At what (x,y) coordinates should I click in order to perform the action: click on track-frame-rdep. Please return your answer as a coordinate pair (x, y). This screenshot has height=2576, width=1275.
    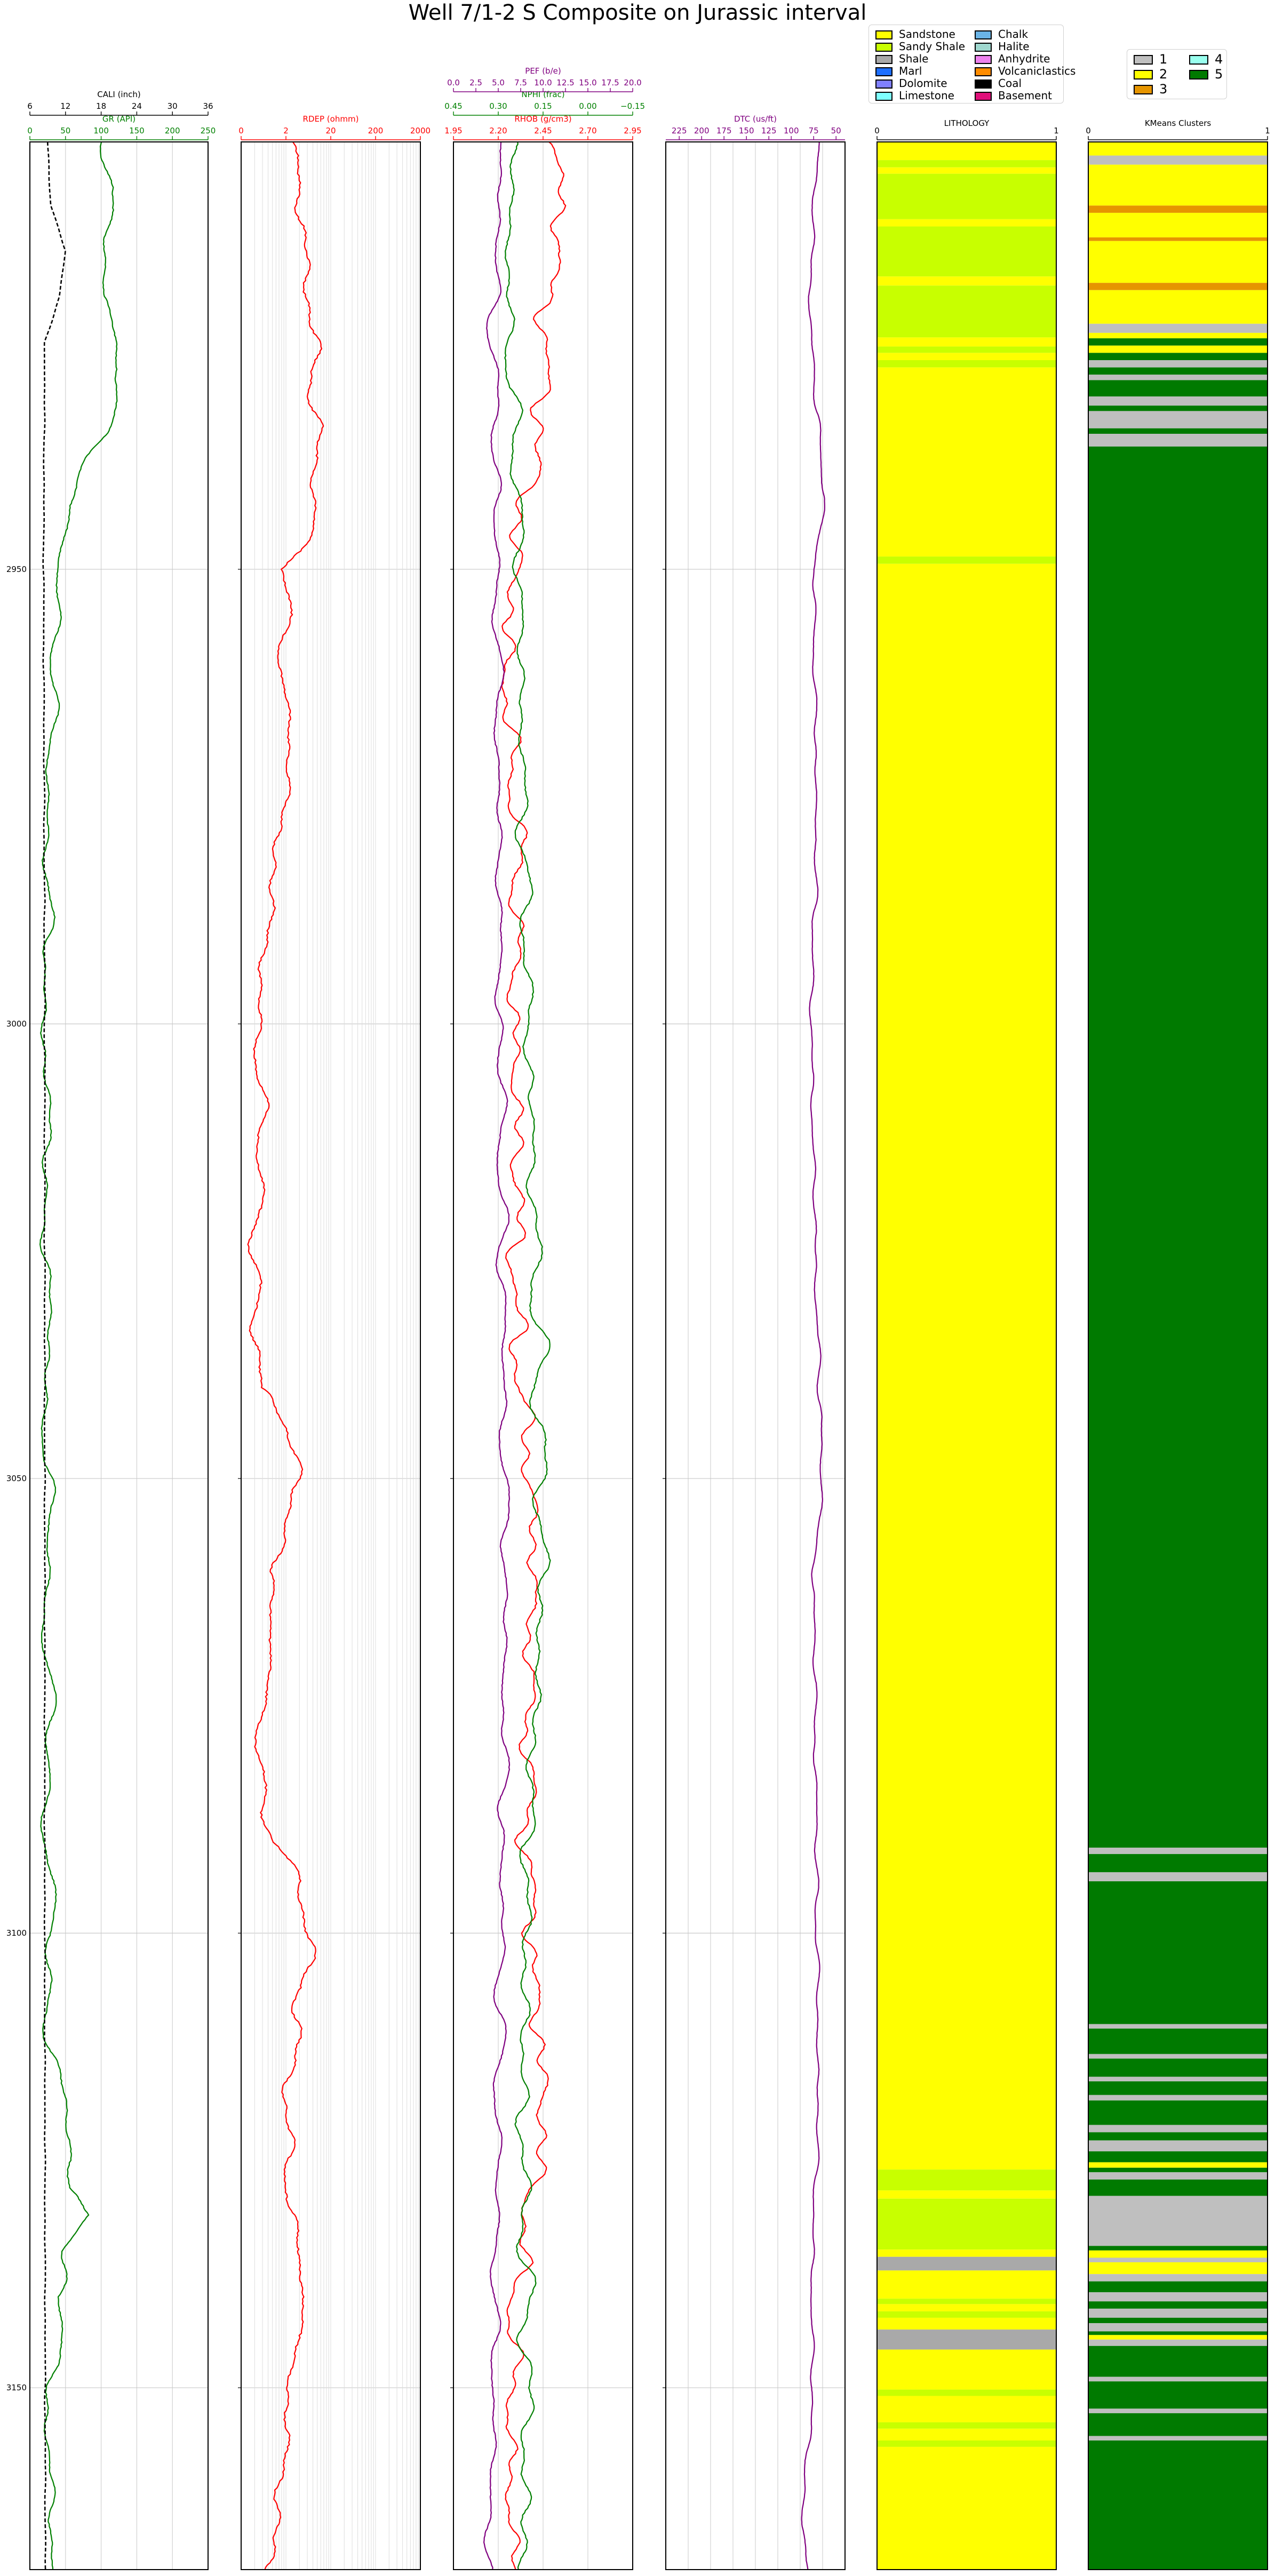
    Looking at the image, I should click on (331, 1355).